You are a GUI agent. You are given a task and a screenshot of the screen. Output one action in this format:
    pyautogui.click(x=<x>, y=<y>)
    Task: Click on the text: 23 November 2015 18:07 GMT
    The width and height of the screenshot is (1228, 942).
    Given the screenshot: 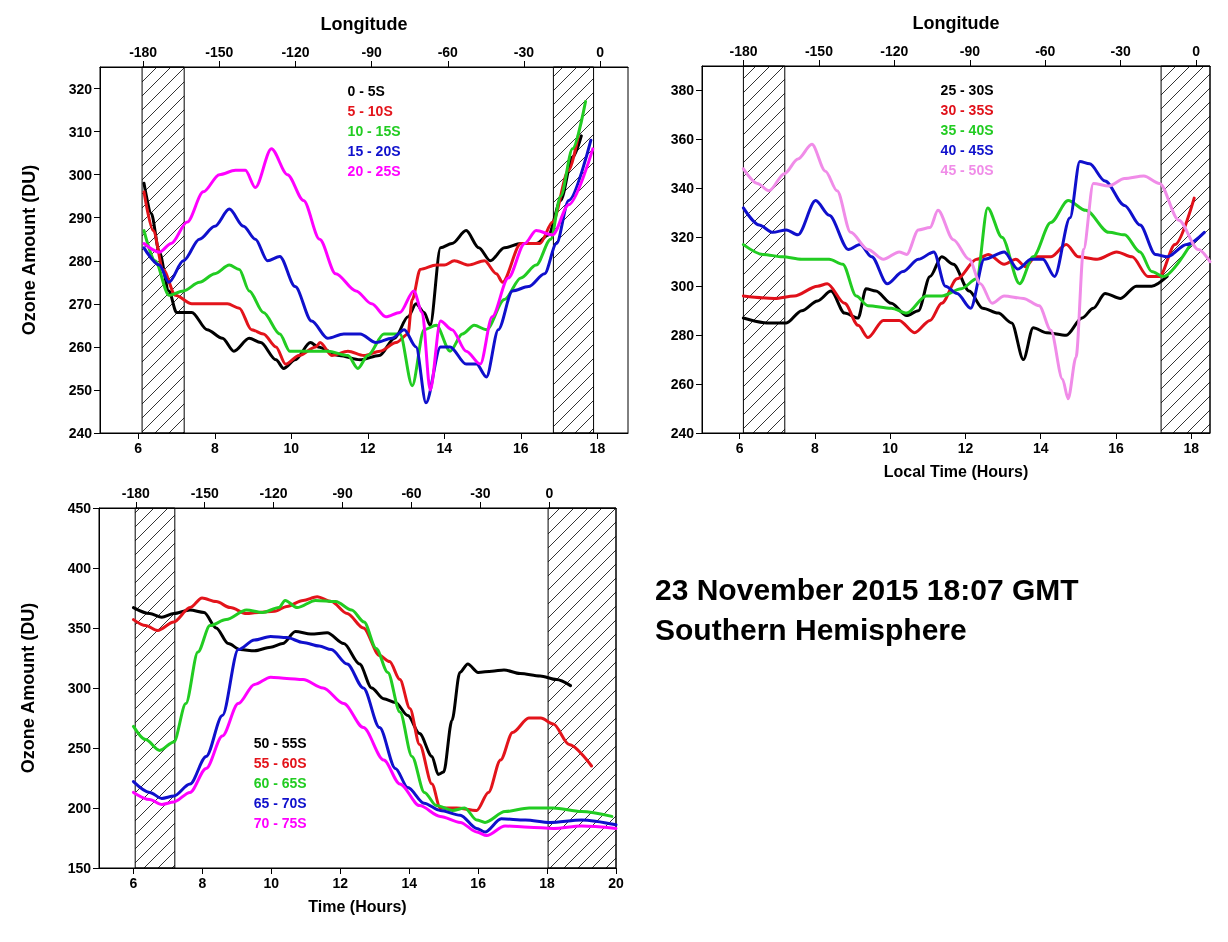 What is the action you would take?
    pyautogui.click(x=867, y=590)
    